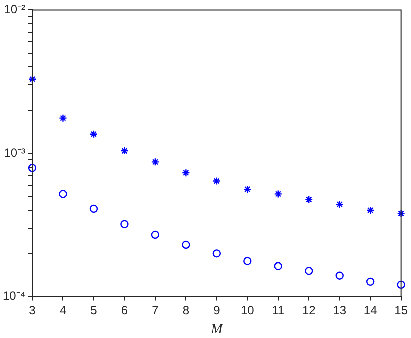  Describe the element at coordinates (14, 296) in the screenshot. I see `y-tick-label: 10⁻⁴` at that location.